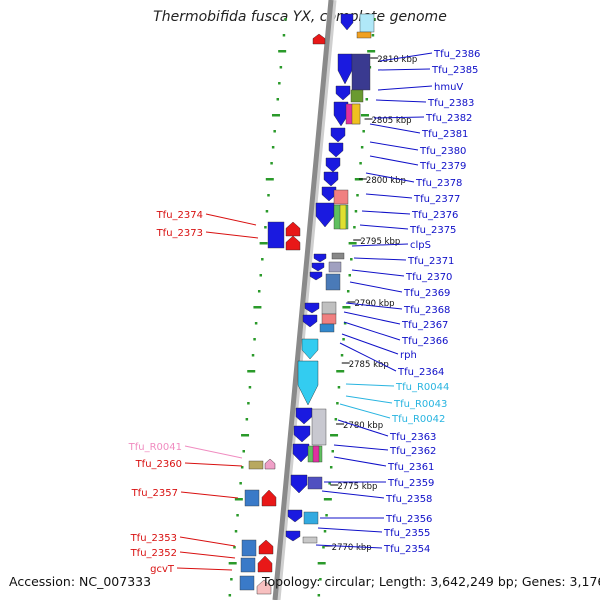 Image resolution: width=600 pixels, height=600 pixels. I want to click on forward-gene-label: Tfu_2378, so click(438, 183).